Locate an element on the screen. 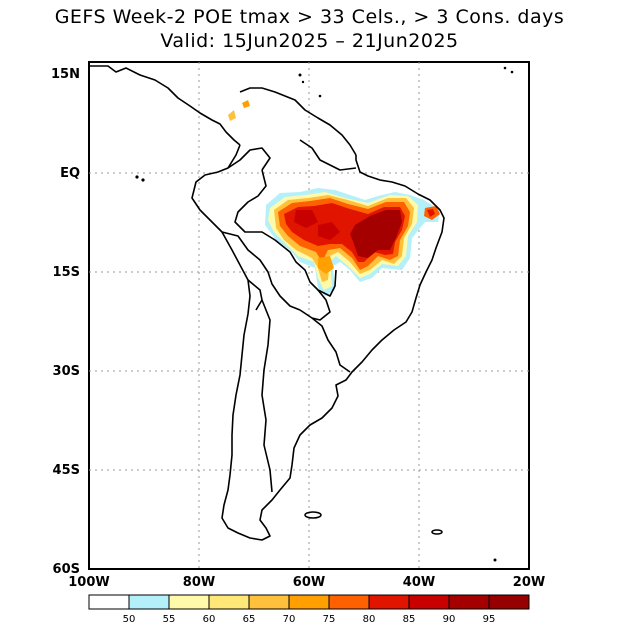  lon-label-20w: 20W is located at coordinates (529, 582).